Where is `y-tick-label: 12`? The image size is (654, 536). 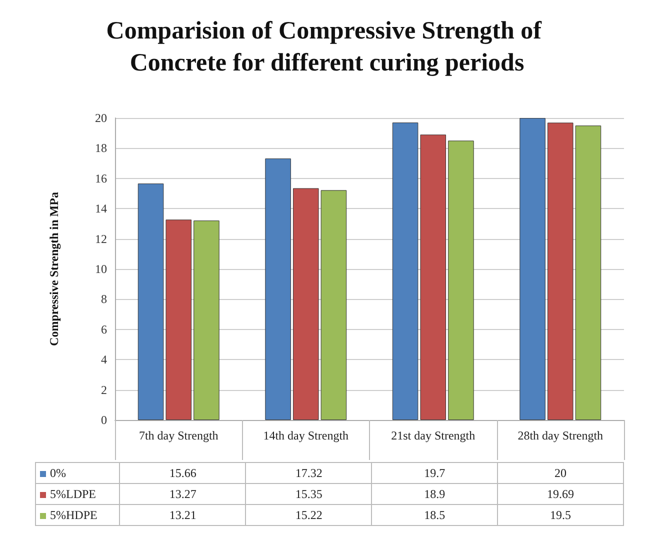
y-tick-label: 12 is located at coordinates (101, 239).